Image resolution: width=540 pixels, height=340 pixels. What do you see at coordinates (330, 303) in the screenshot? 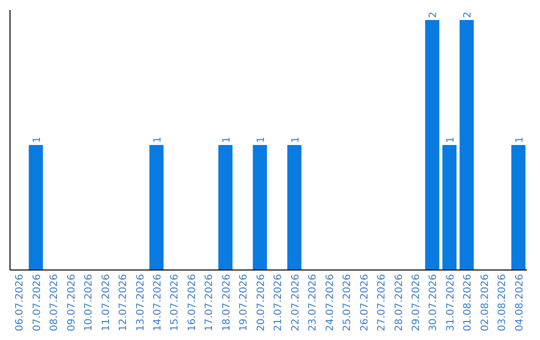
I see `x-tick-label: 24.07.2026` at bounding box center [330, 303].